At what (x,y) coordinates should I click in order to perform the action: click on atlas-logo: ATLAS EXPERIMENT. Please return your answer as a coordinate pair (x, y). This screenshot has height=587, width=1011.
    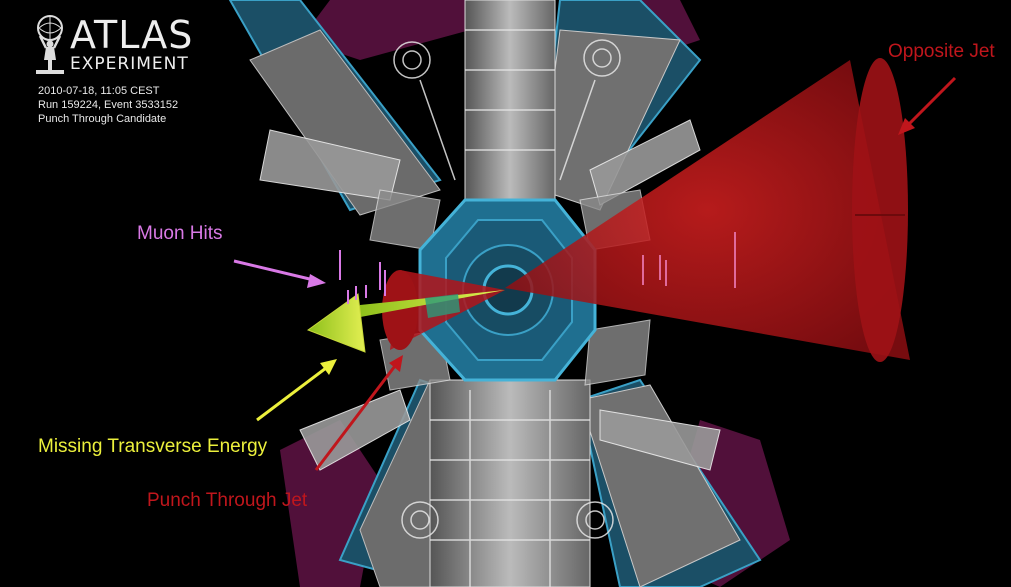
    Looking at the image, I should click on (115, 48).